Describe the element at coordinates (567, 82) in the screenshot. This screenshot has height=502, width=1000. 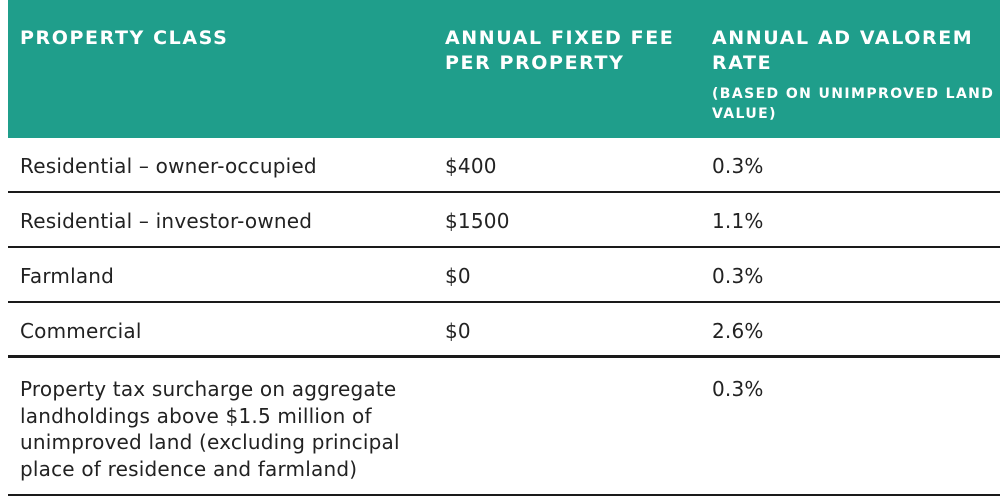
I see `header-fixed-fee: ANNUAL FIXED FEE PER PROPERTY` at that location.